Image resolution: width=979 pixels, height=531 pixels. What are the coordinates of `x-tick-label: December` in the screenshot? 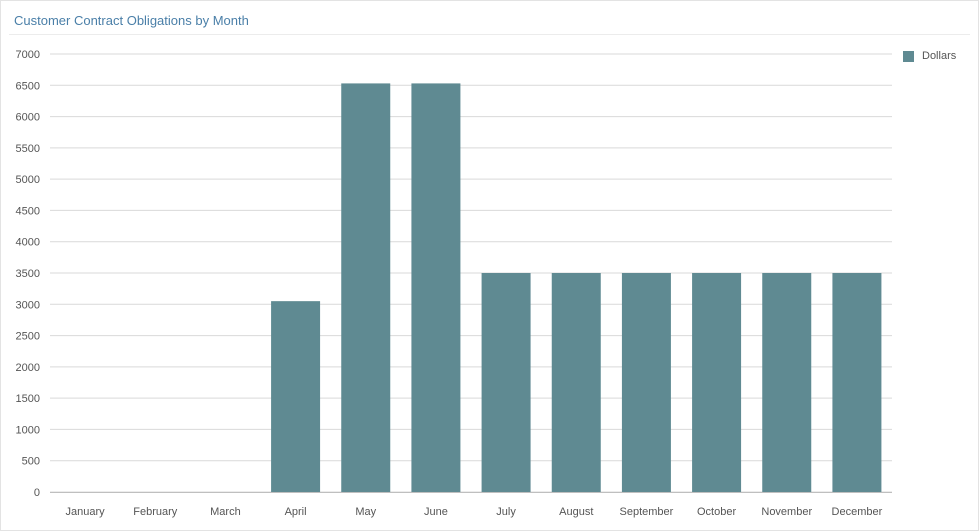 It's located at (857, 512).